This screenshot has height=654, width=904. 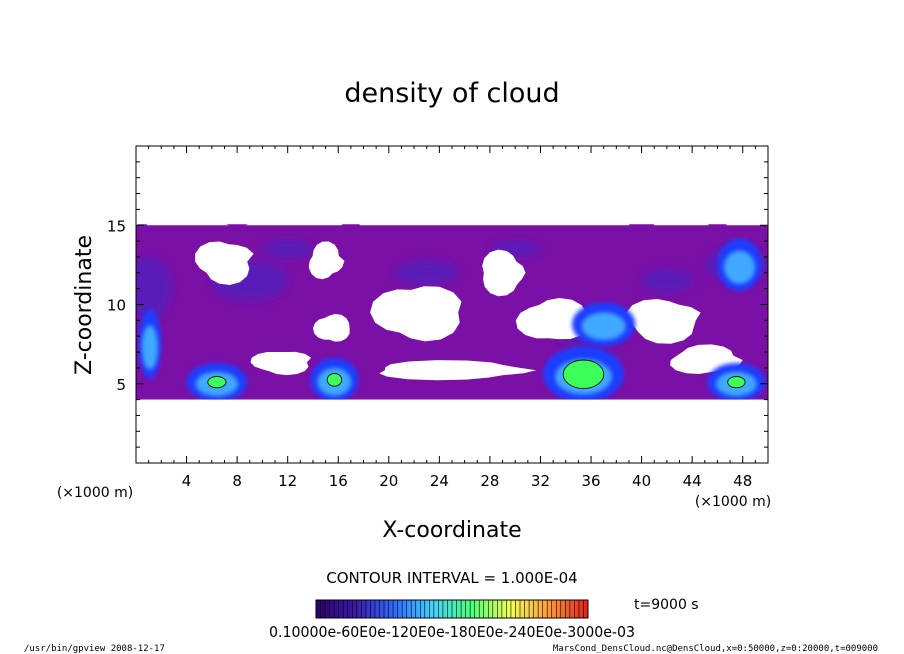 What do you see at coordinates (388, 481) in the screenshot?
I see `x-tick-label: 20` at bounding box center [388, 481].